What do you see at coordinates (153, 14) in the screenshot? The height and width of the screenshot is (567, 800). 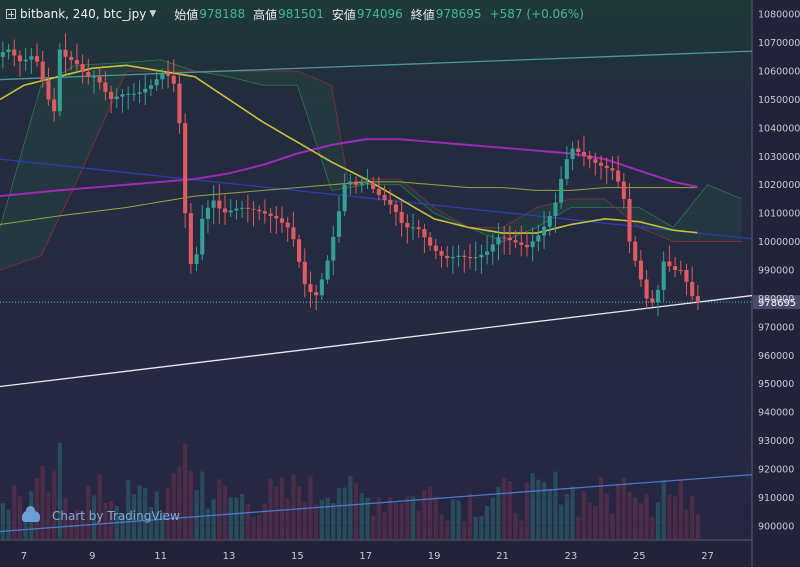 I see `chevron-down-icon: ▼` at bounding box center [153, 14].